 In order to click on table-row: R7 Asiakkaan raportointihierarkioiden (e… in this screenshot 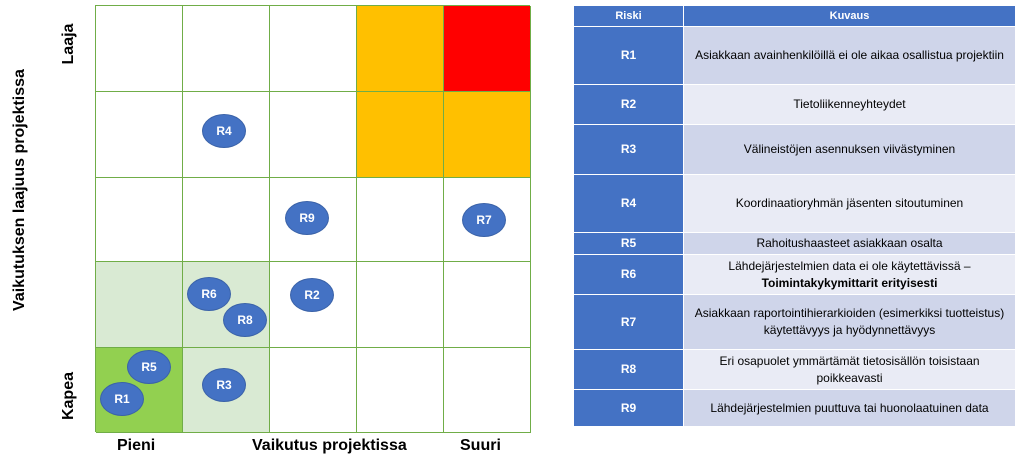, I will do `click(794, 322)`.